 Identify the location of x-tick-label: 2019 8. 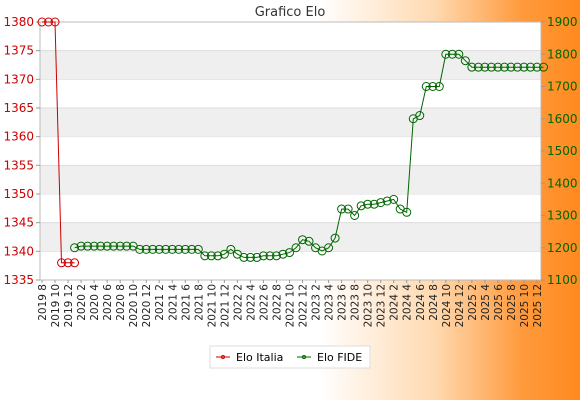
(43, 302).